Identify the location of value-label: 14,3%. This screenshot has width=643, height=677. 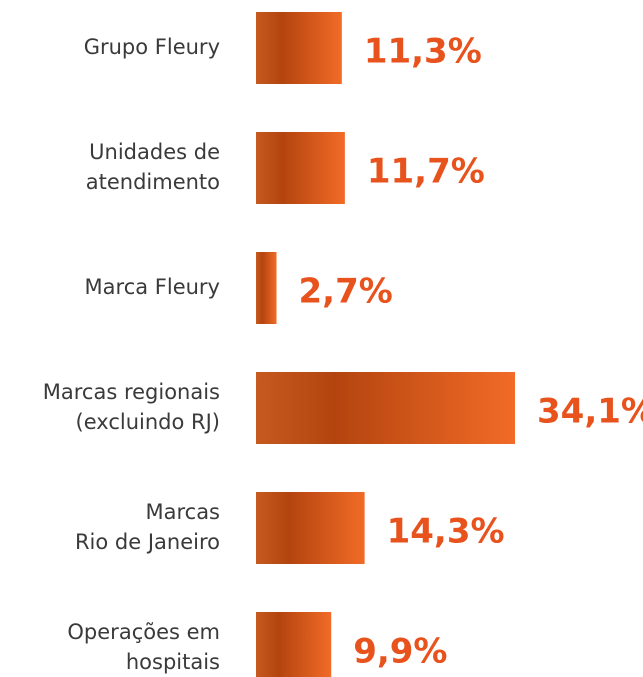
(446, 532).